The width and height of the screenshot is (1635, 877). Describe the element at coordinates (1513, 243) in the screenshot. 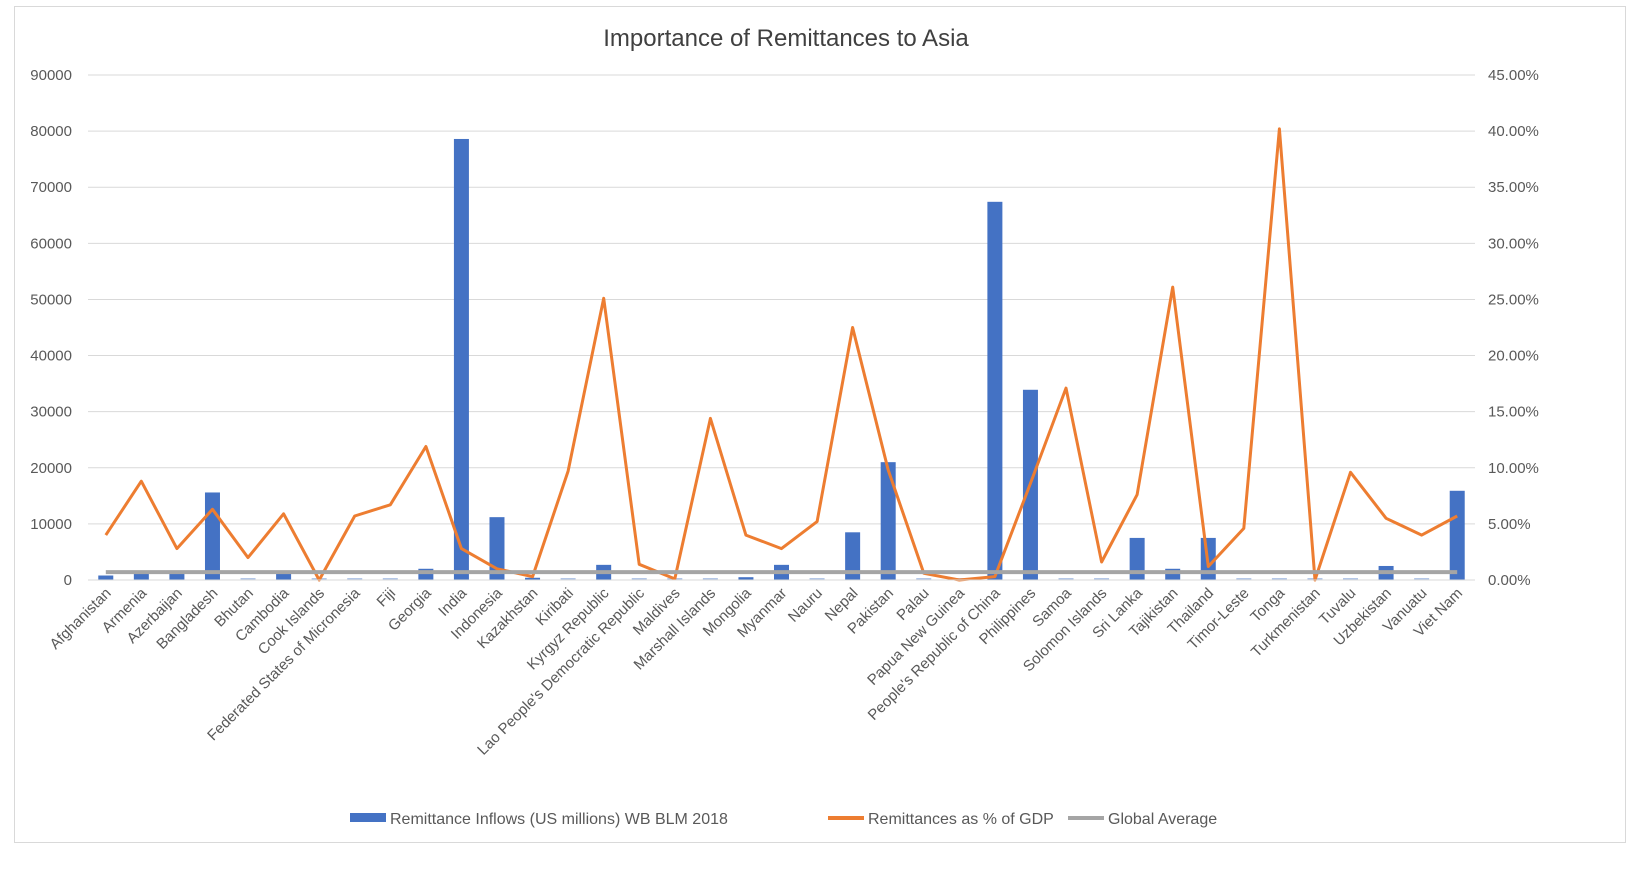

I see `y-right-tick-label: 30.00%` at that location.